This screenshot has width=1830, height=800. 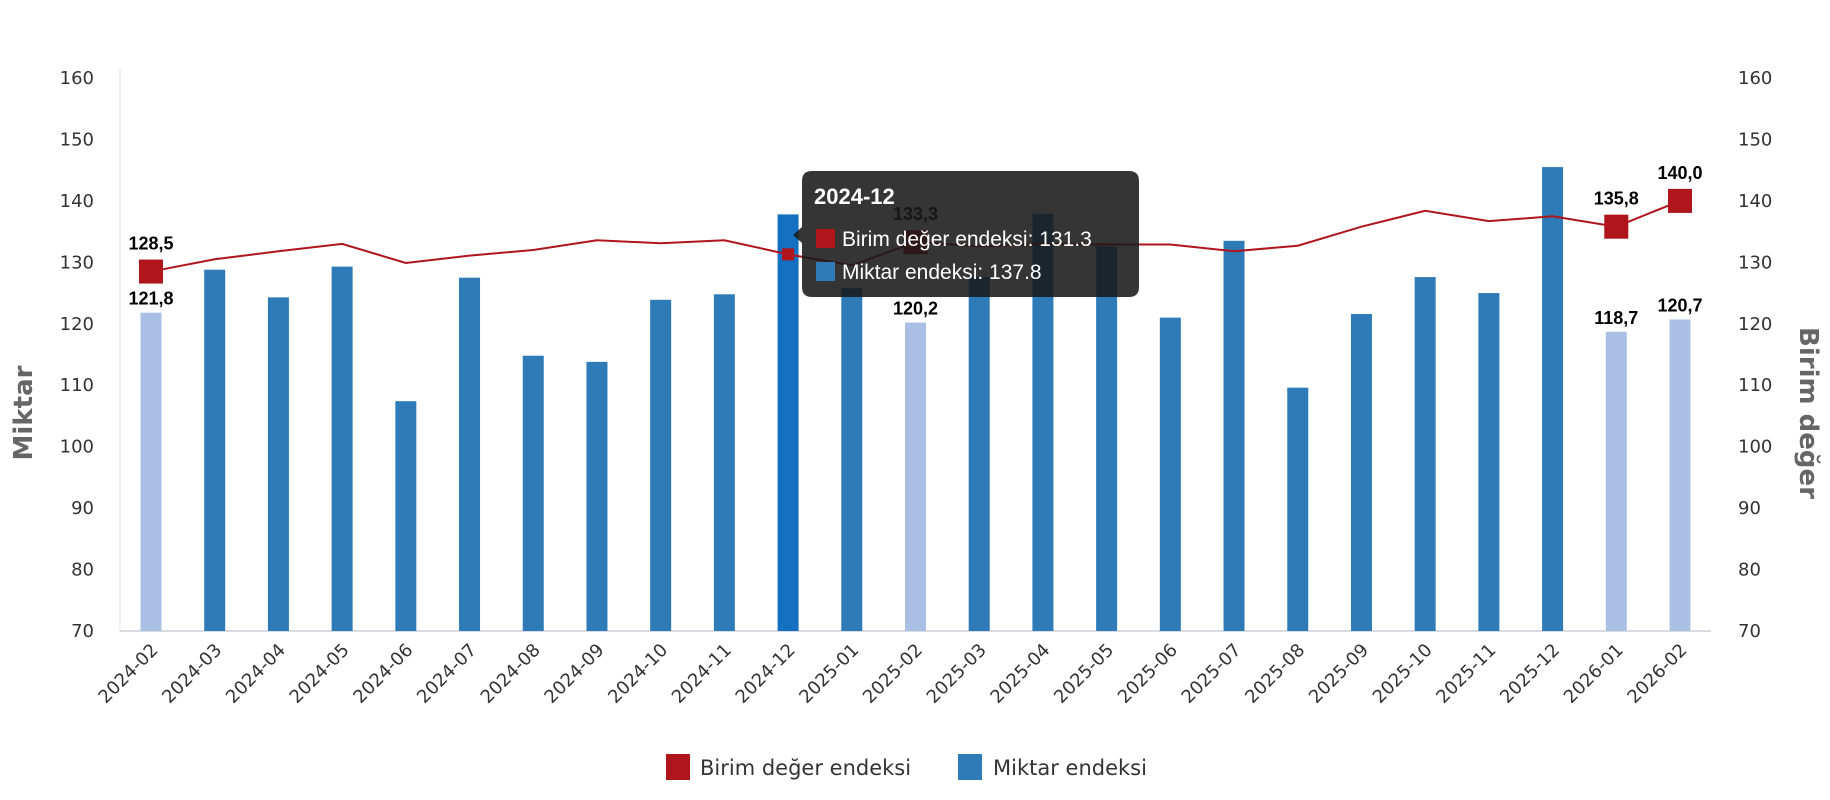 What do you see at coordinates (1616, 318) in the screenshot?
I see `bar-data-label: 118,7` at bounding box center [1616, 318].